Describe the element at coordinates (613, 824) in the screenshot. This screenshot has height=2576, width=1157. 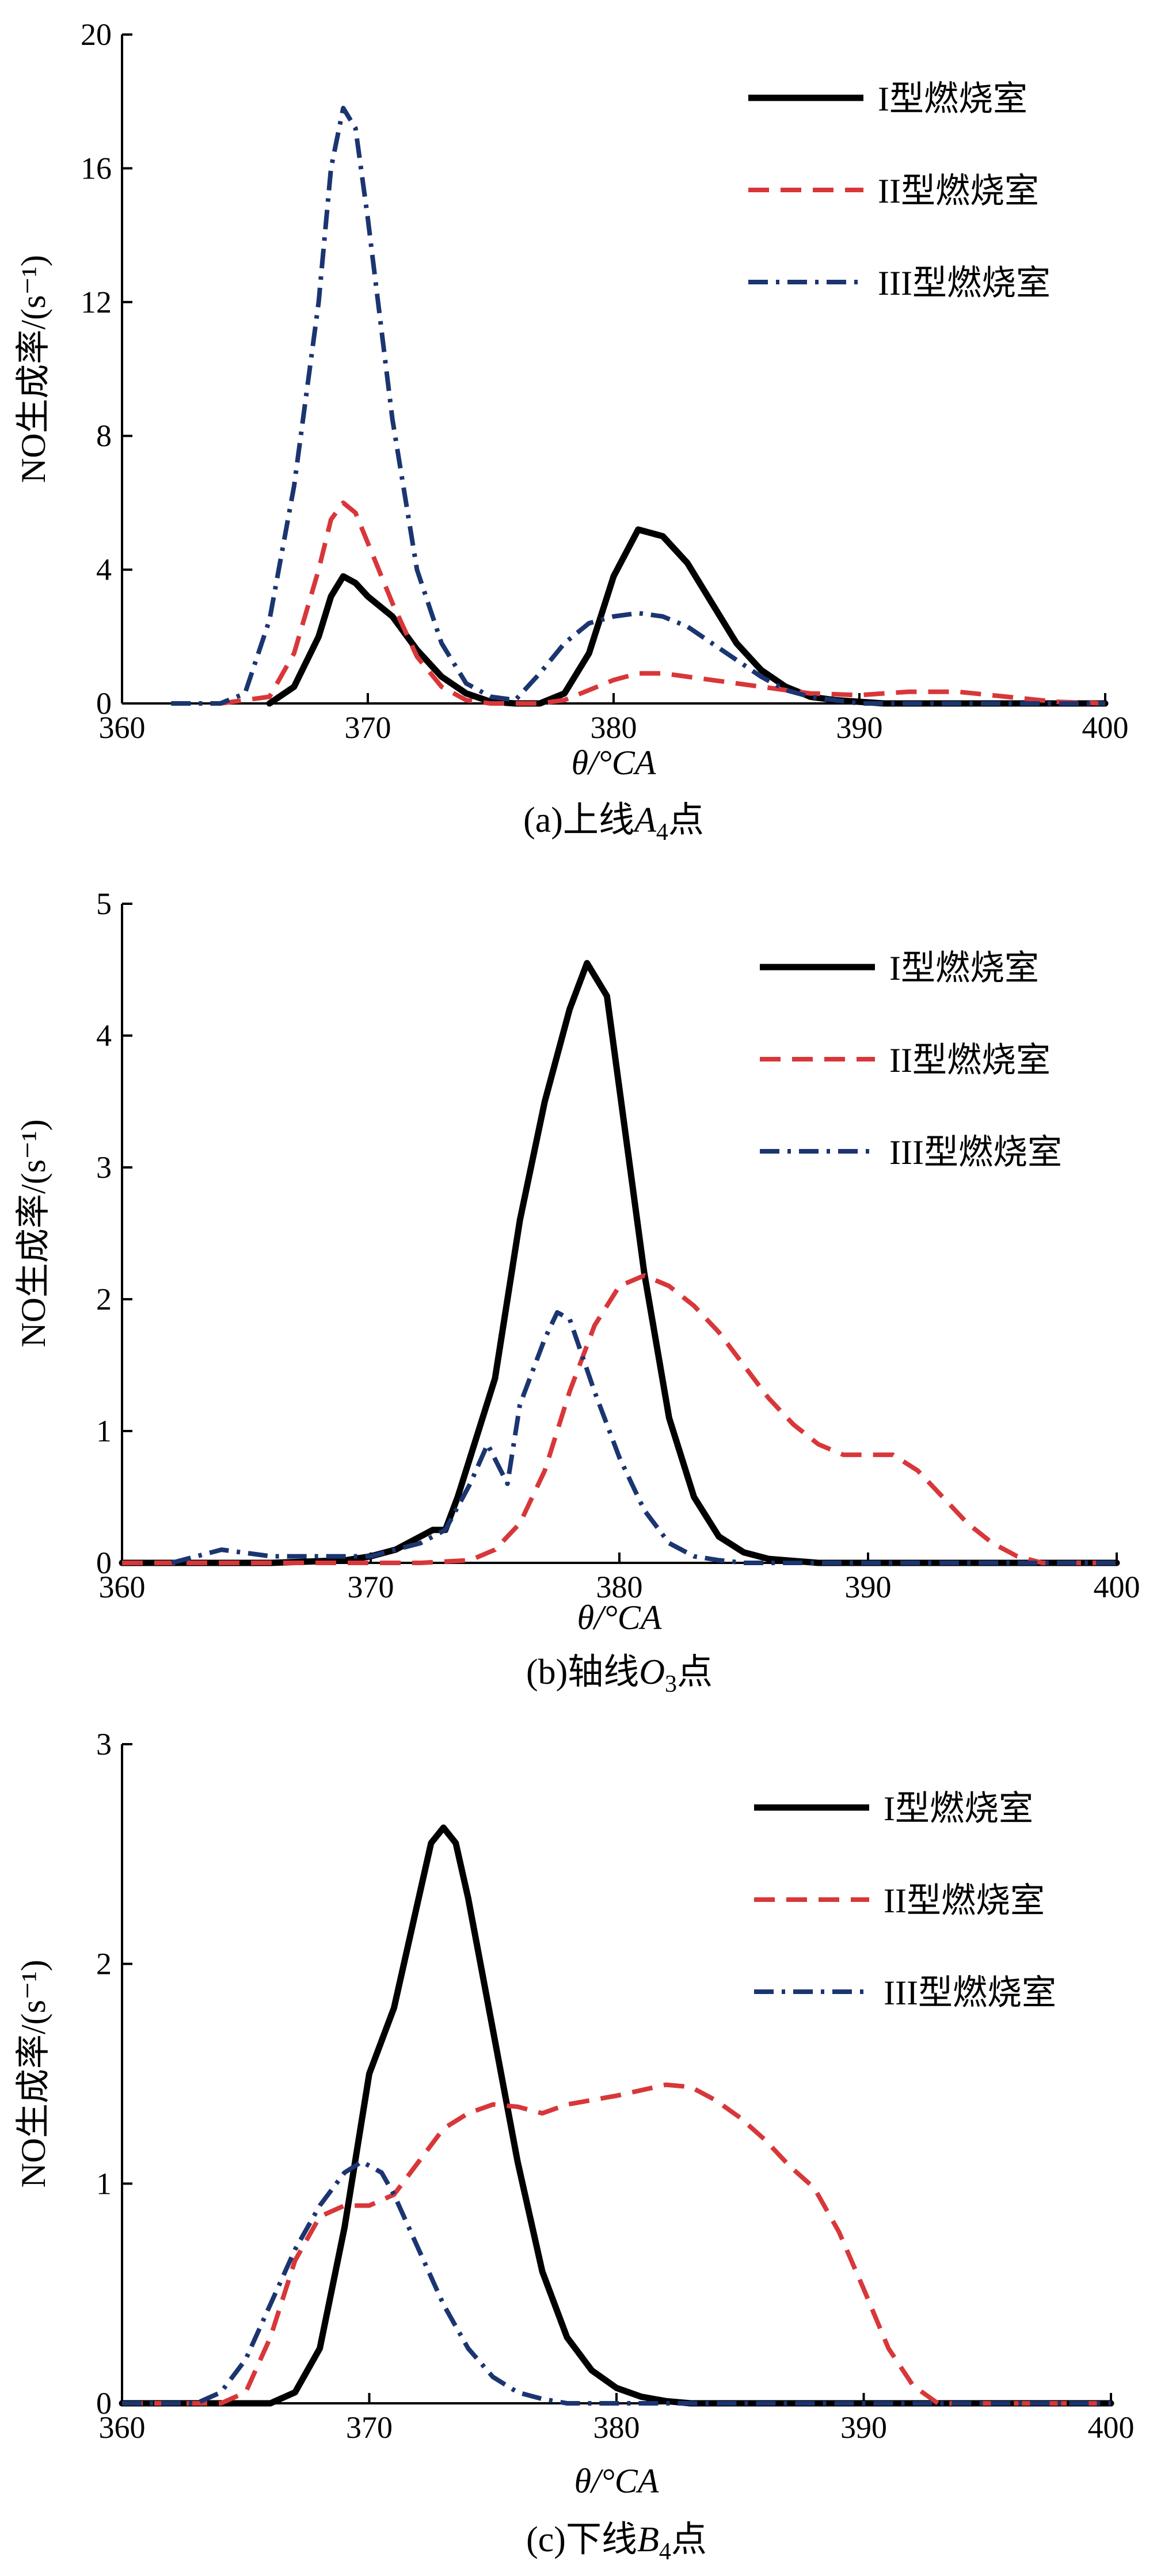
I see `panel-caption: (a)上线A4点` at that location.